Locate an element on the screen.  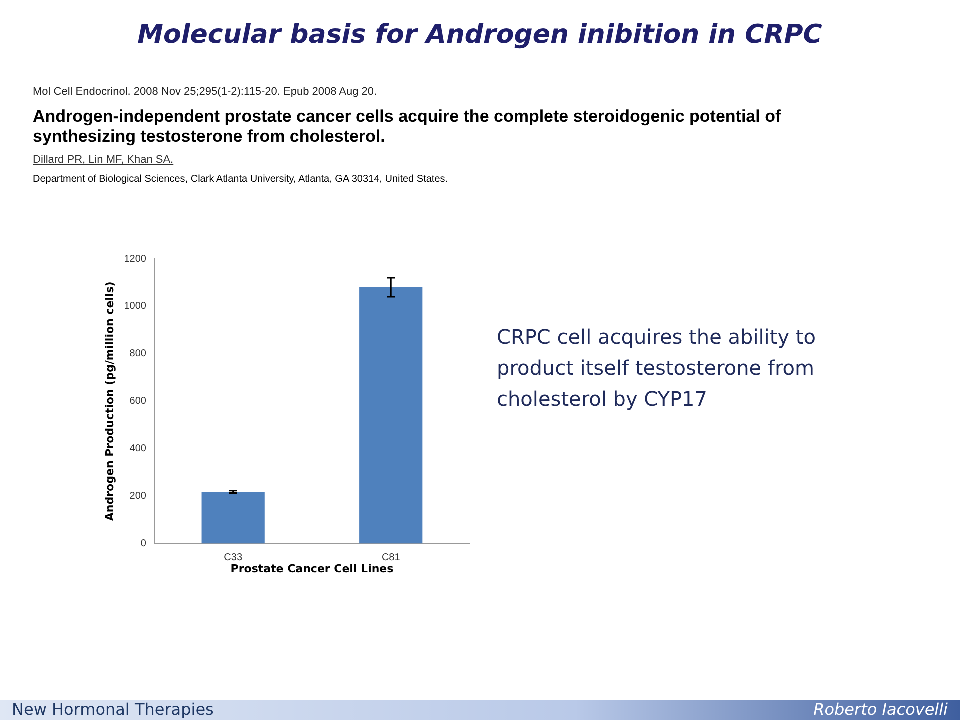
y-tick-label: 0 is located at coordinates (143, 544).